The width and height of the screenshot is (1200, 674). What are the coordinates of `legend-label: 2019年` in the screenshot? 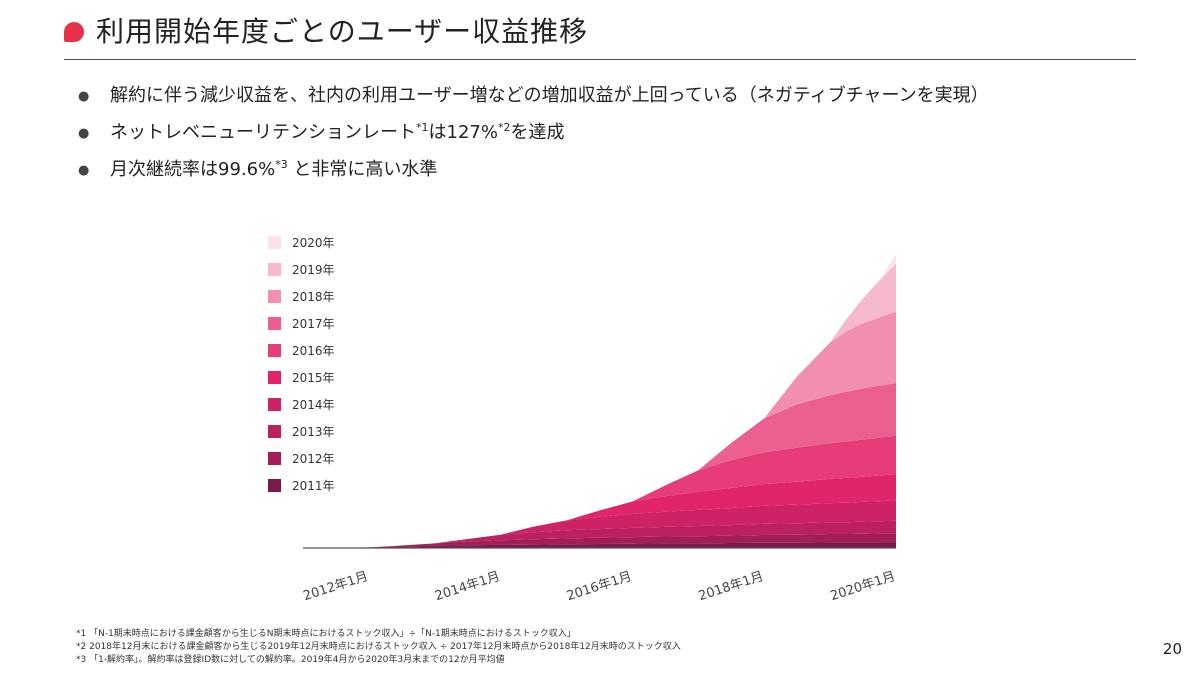 It's located at (313, 270).